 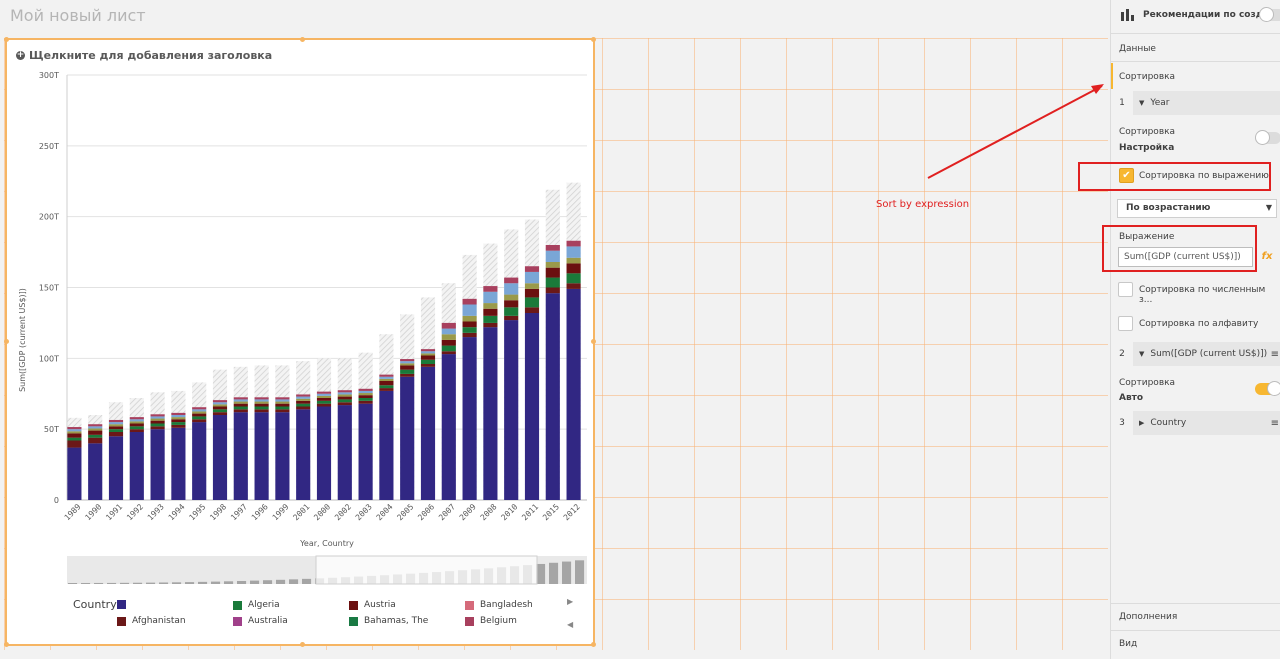 What do you see at coordinates (1125, 289) in the screenshot?
I see `sort-numeric-checkbox` at bounding box center [1125, 289].